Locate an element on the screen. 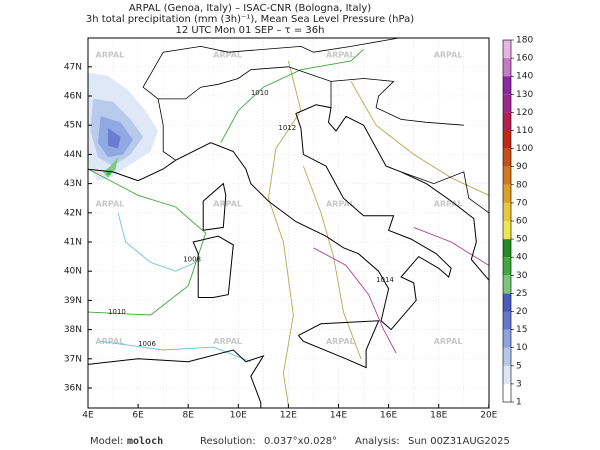 The width and height of the screenshot is (600, 450). footer-value: Sun 00Z31AUG2025 is located at coordinates (459, 441).